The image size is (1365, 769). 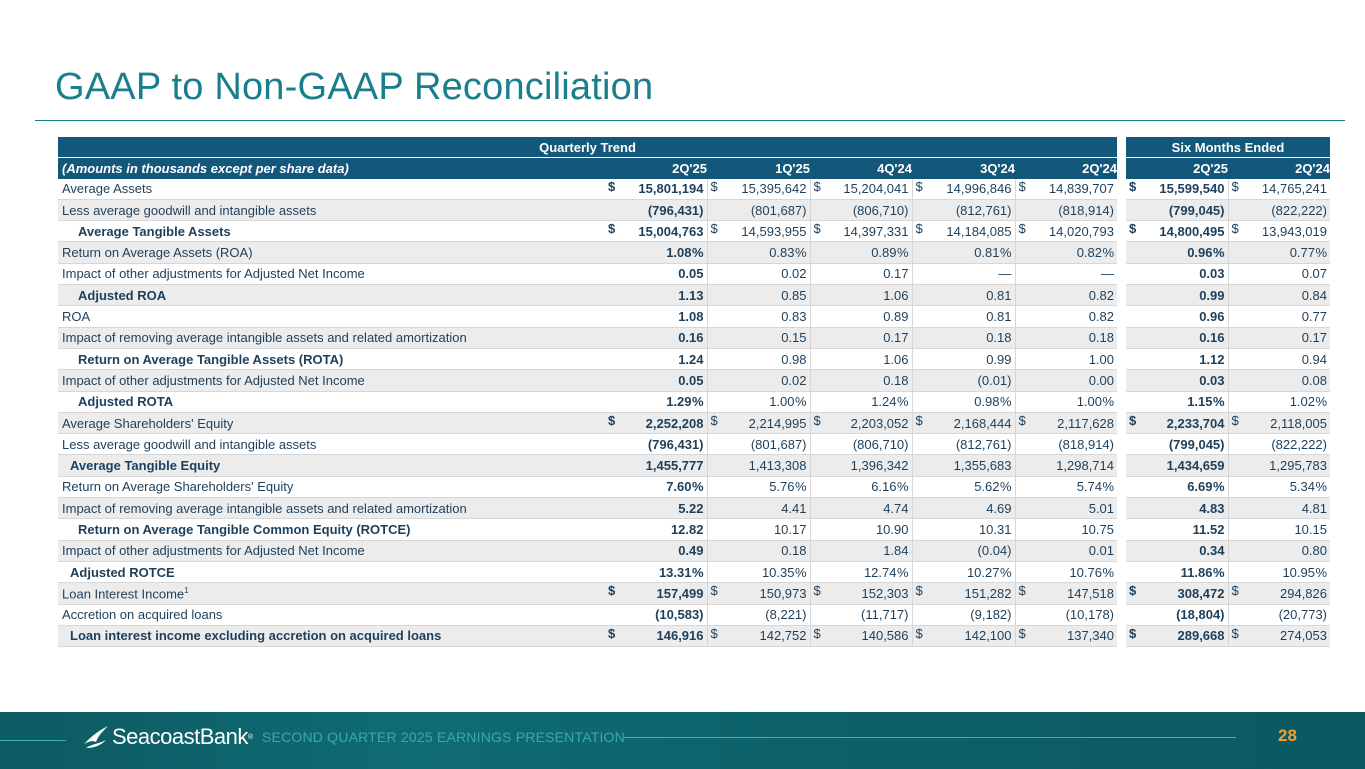 What do you see at coordinates (777, 466) in the screenshot?
I see `cell-value: 1,413,308` at bounding box center [777, 466].